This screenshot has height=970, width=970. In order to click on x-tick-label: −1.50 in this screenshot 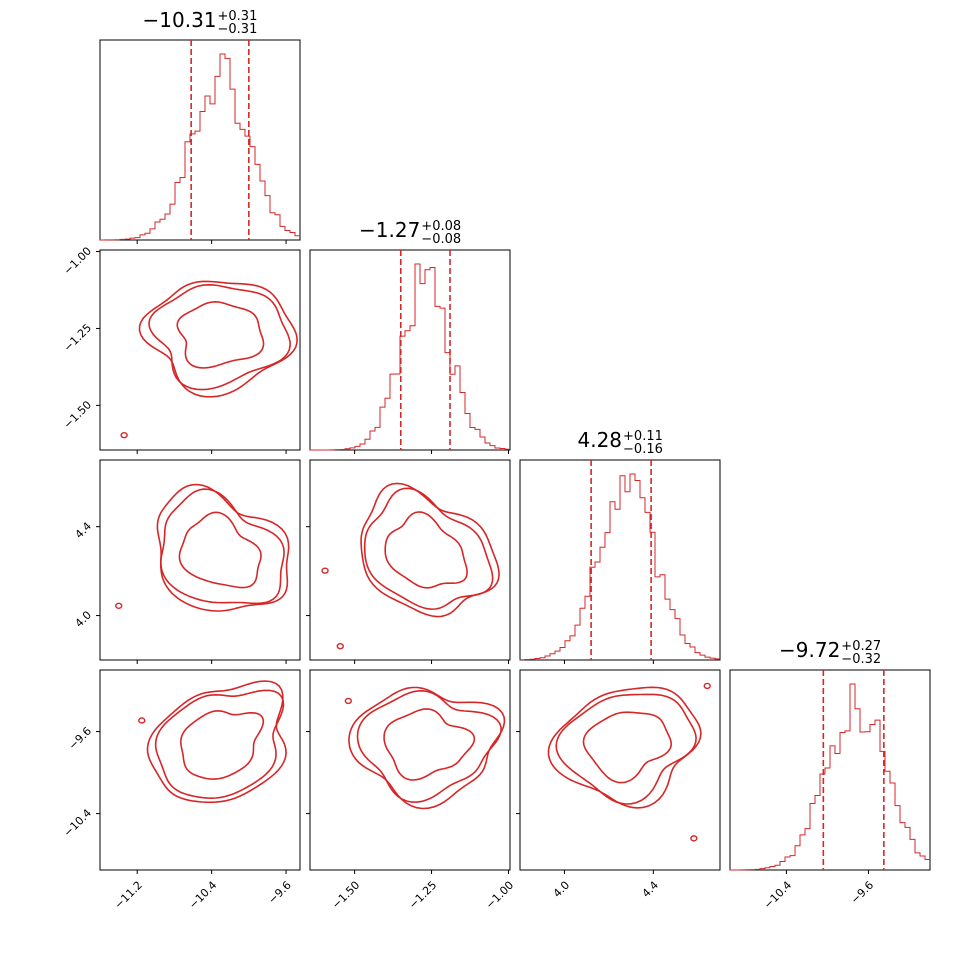, I will do `click(345, 895)`.